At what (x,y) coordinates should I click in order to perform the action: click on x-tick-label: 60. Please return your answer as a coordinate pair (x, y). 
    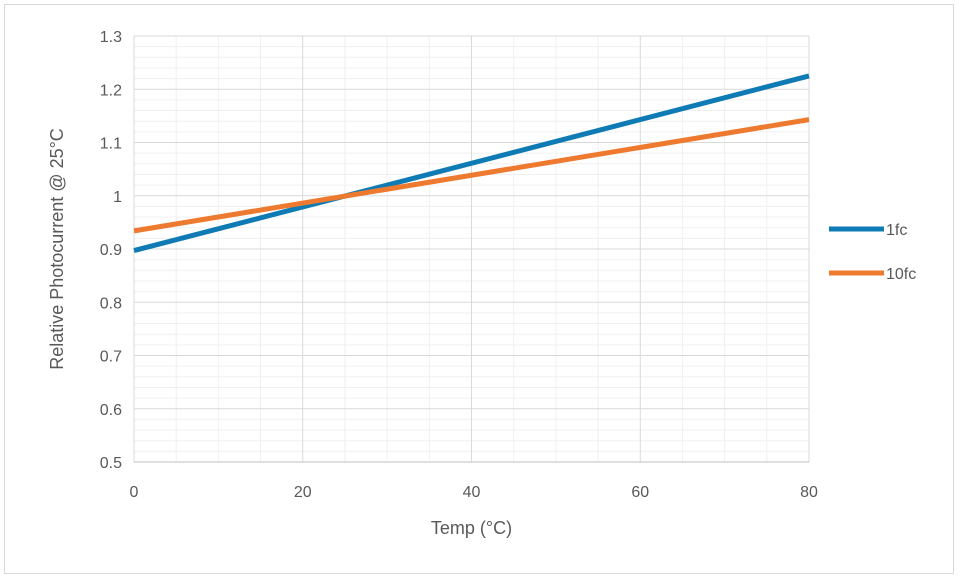
    Looking at the image, I should click on (640, 492).